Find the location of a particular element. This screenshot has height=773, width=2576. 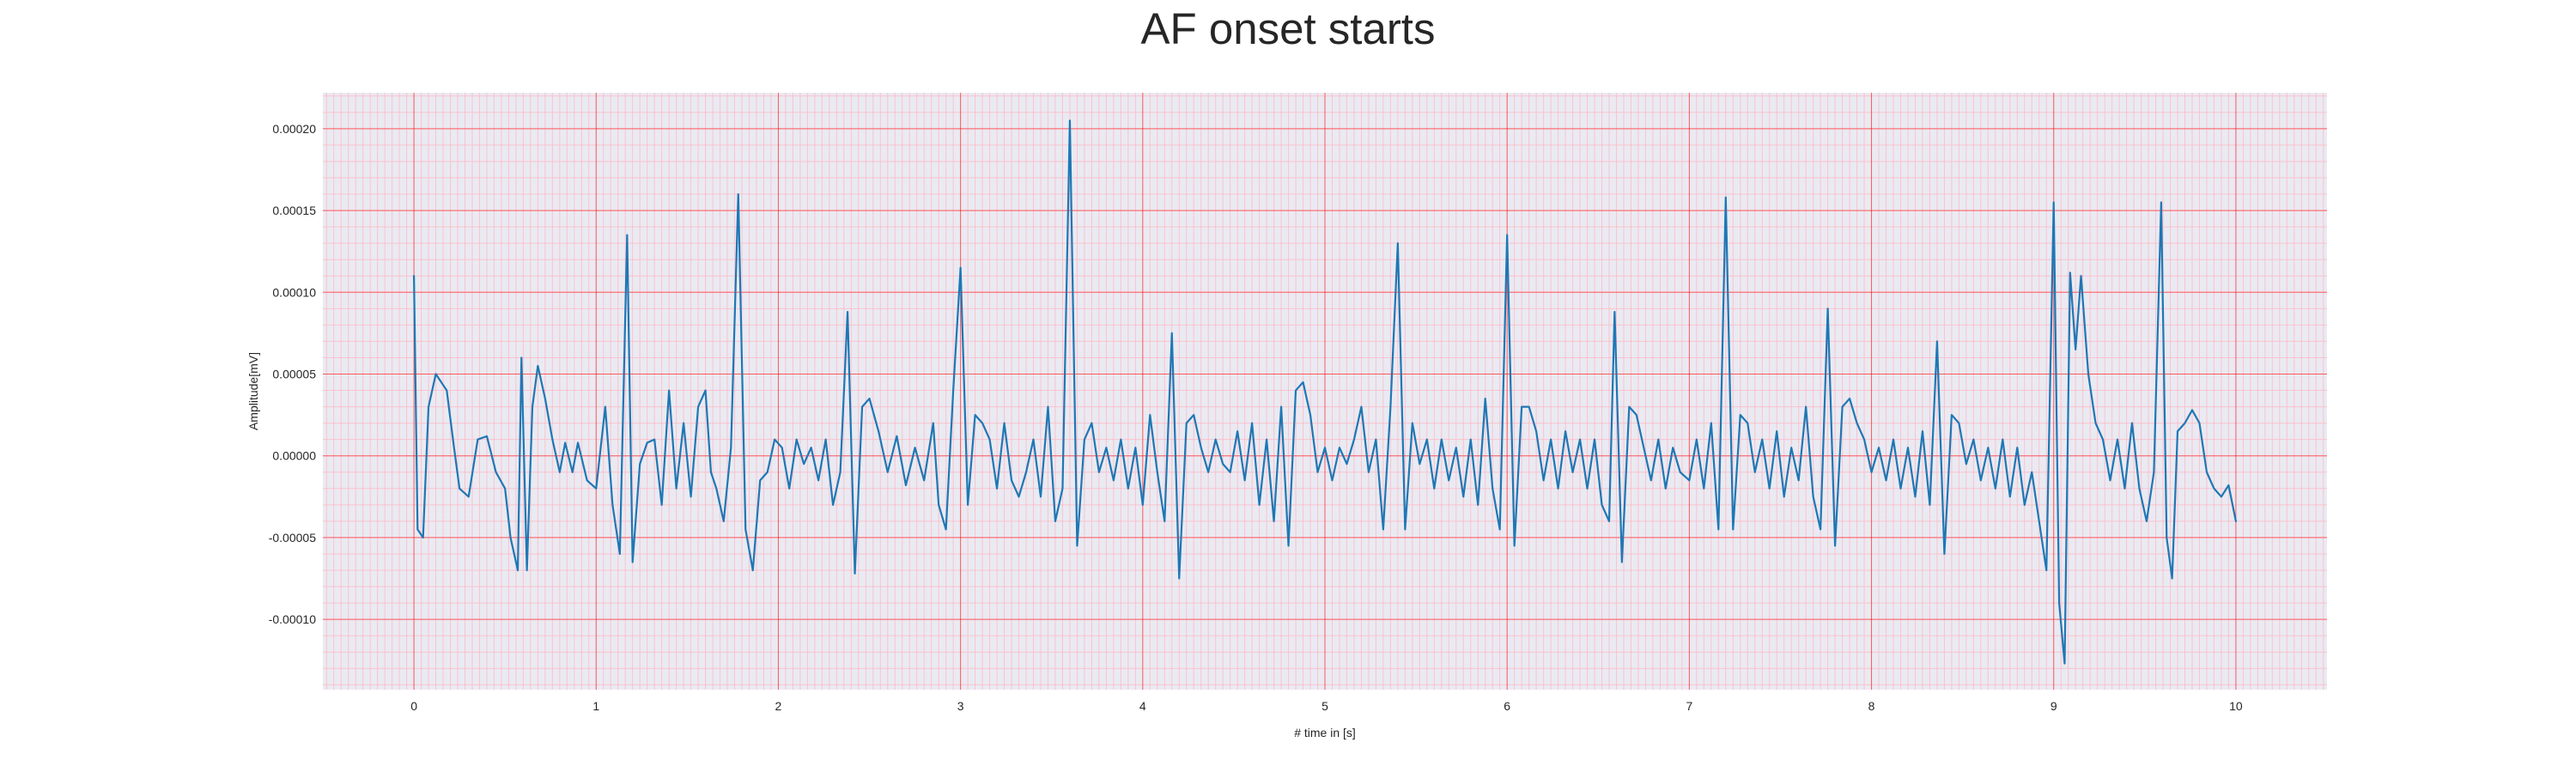

x-tick-label: 0 is located at coordinates (413, 706).